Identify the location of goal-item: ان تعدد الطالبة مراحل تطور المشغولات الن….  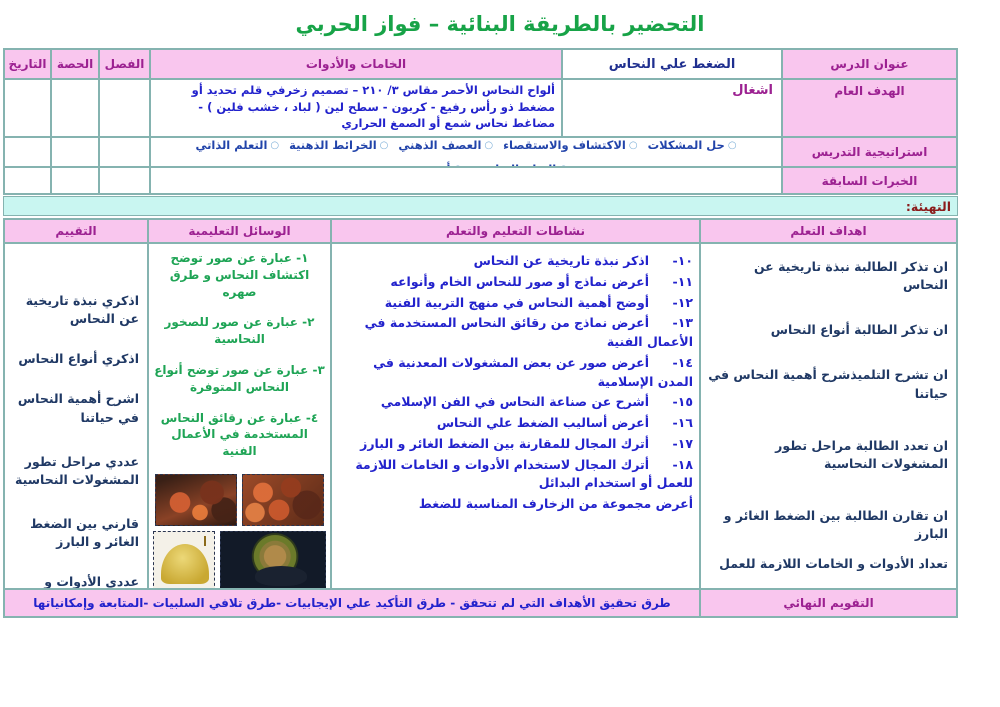
(861, 454).